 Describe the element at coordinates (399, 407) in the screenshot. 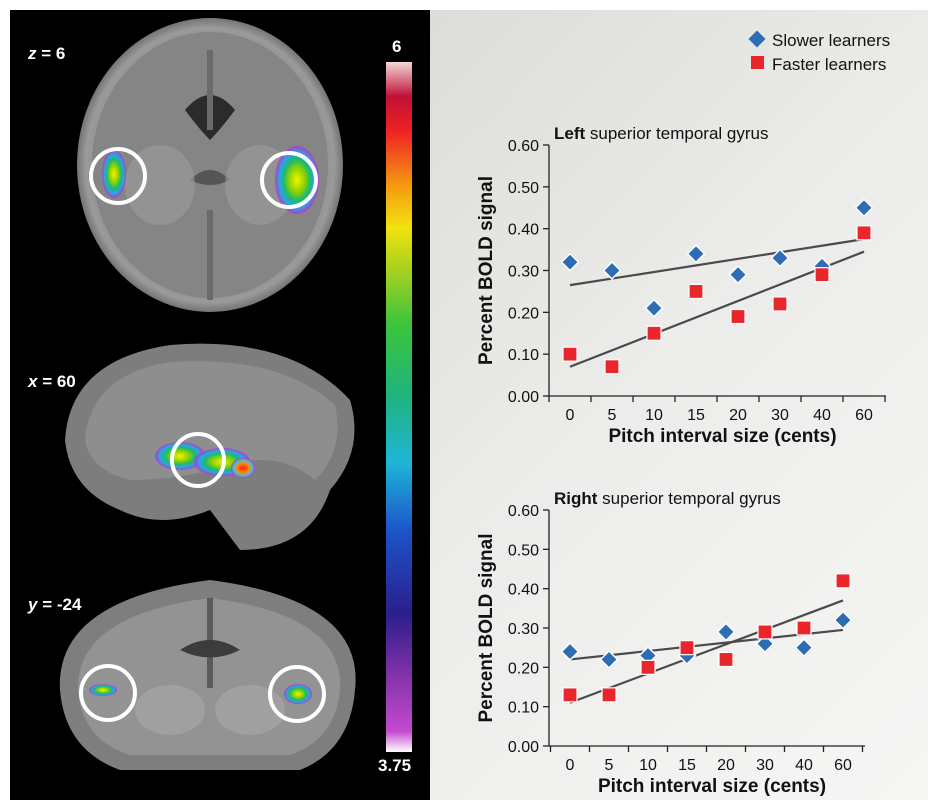

I see `colorbar` at that location.